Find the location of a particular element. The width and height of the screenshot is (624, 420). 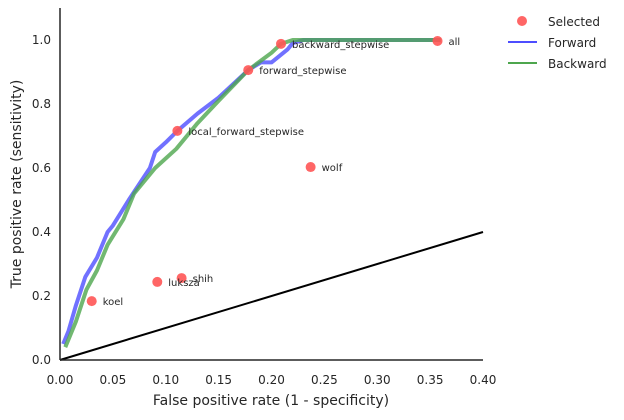

point-label-luksza: luksza is located at coordinates (184, 283).